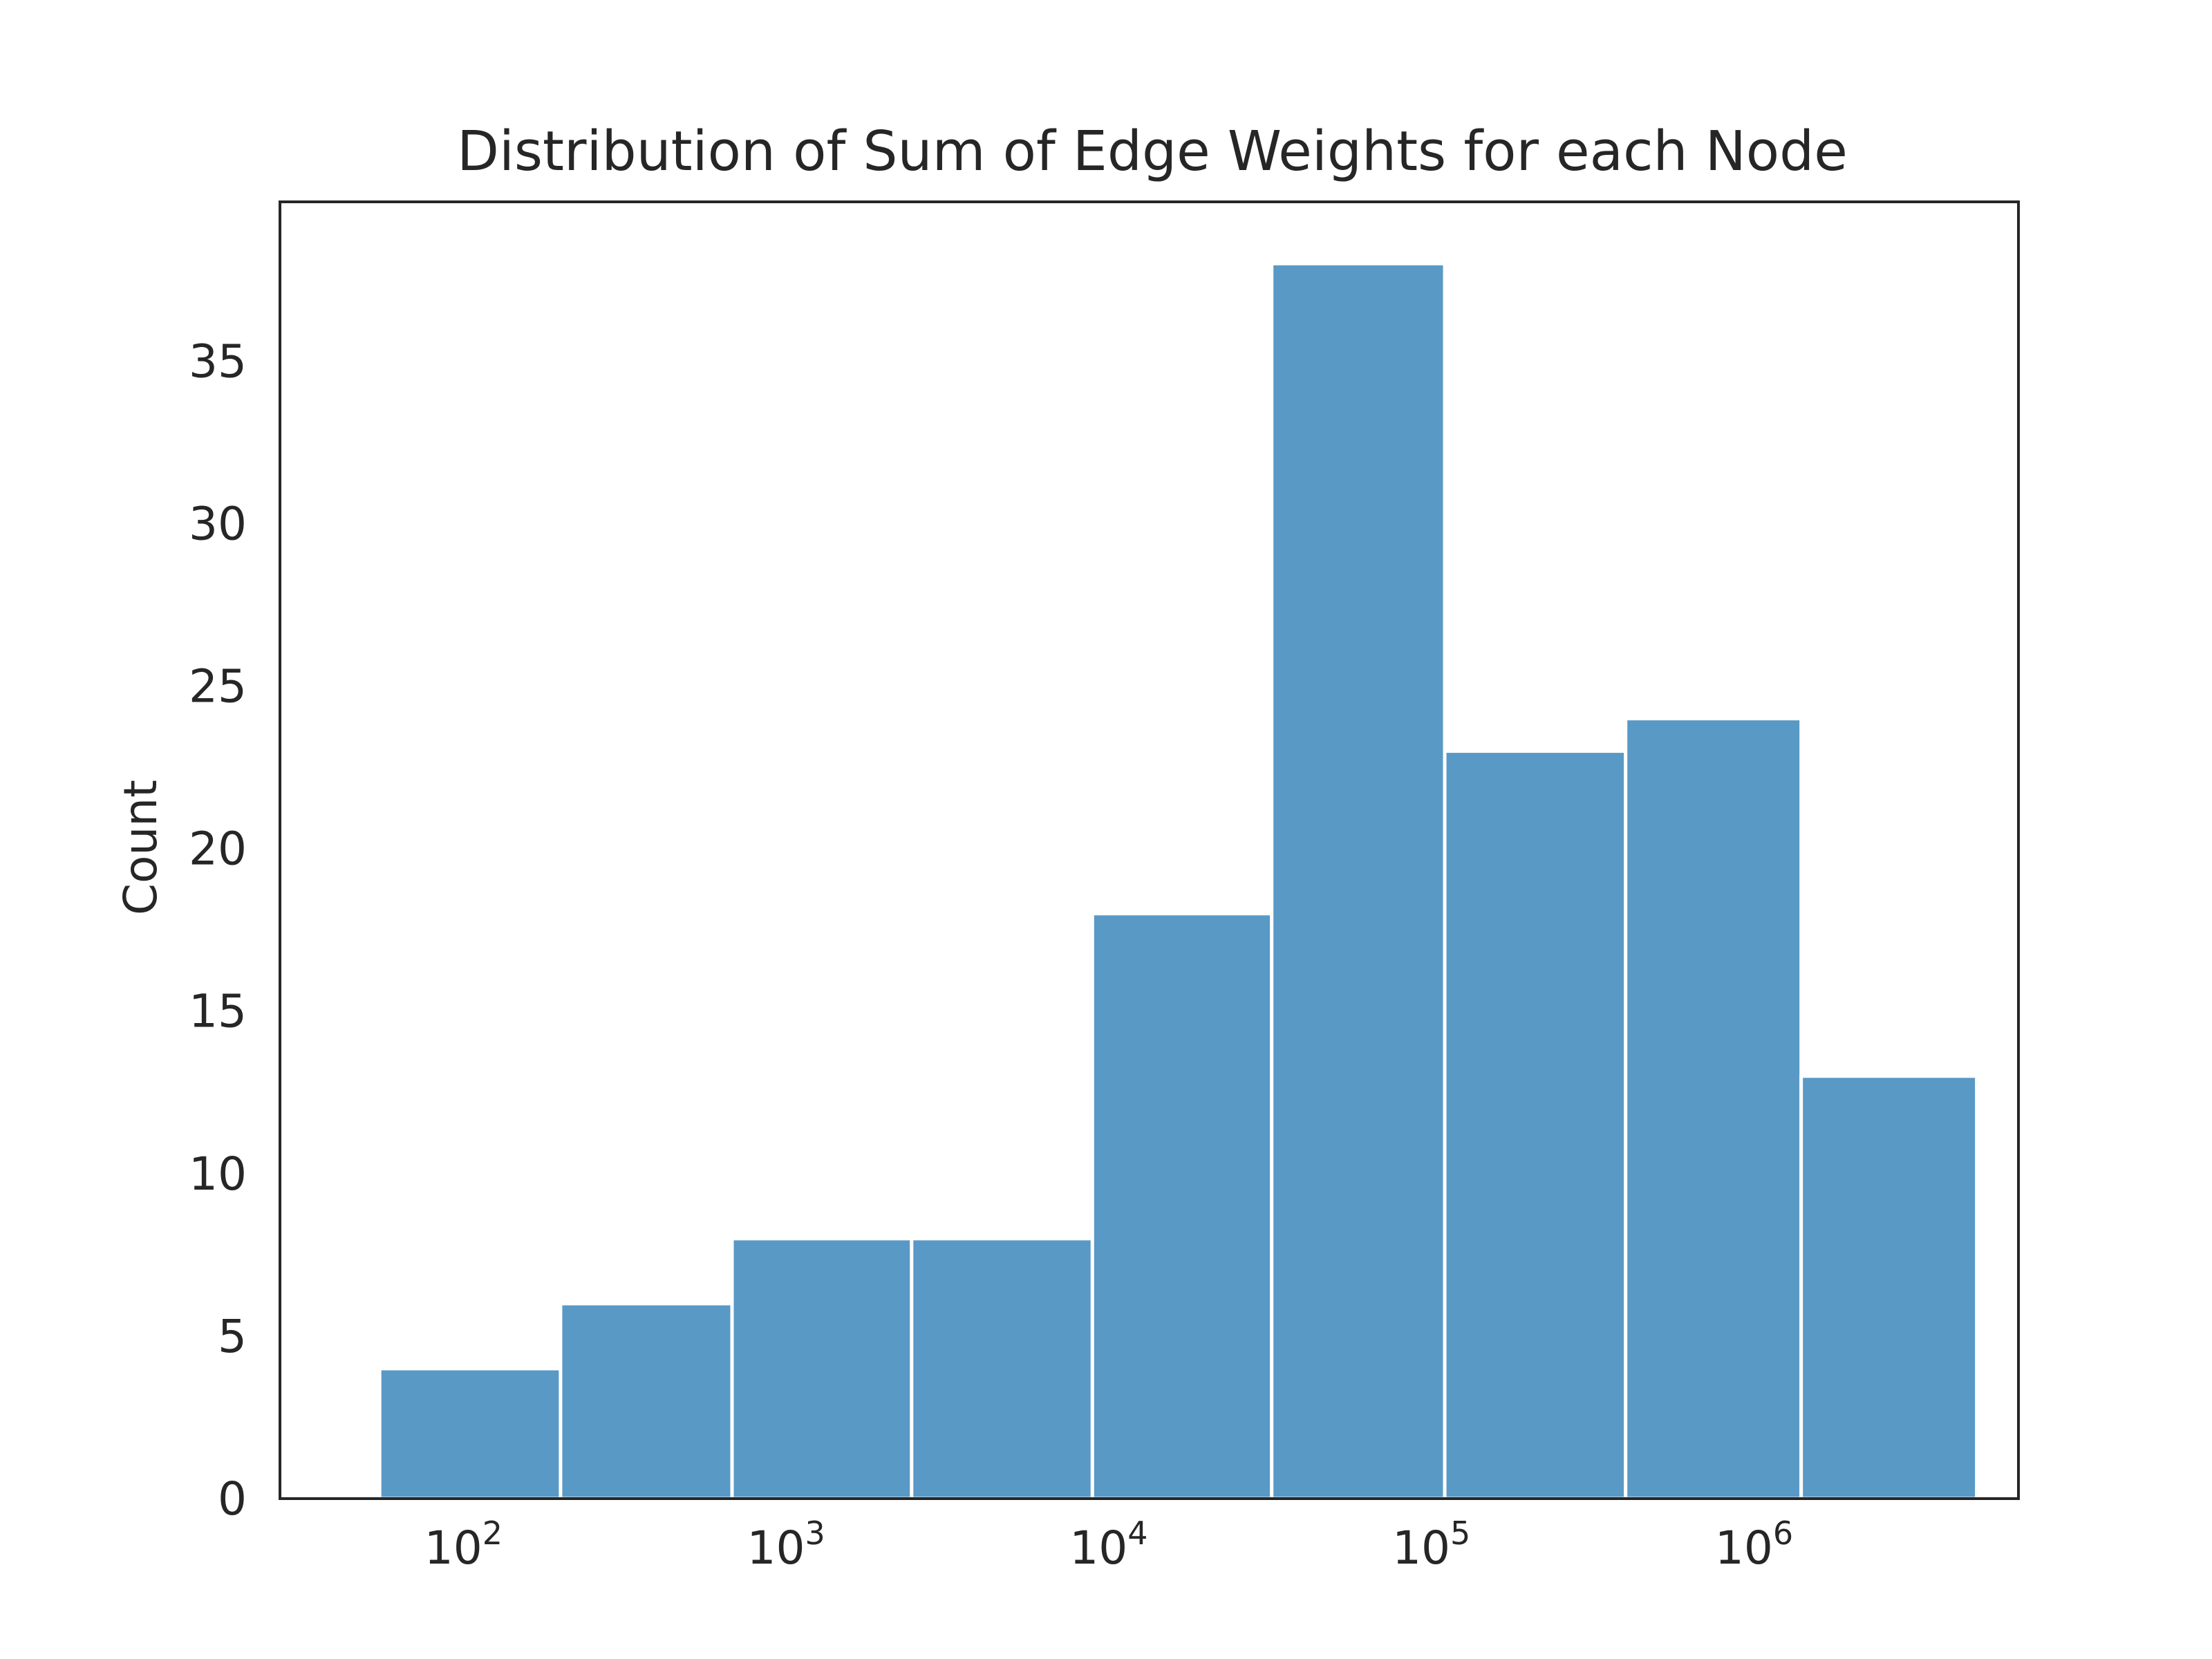 The width and height of the screenshot is (2212, 1659). What do you see at coordinates (463, 1545) in the screenshot?
I see `x-tick-label: 10²` at bounding box center [463, 1545].